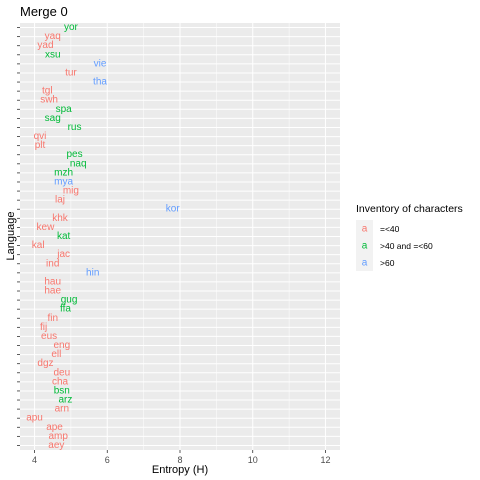  Describe the element at coordinates (52, 263) in the screenshot. I see `data-label-ind: ind` at that location.